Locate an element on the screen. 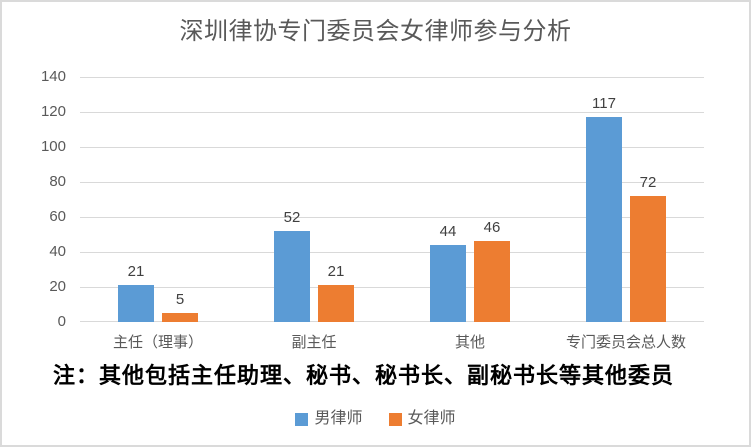 Image resolution: width=751 pixels, height=447 pixels. x-tick-label: 副主任 is located at coordinates (314, 342).